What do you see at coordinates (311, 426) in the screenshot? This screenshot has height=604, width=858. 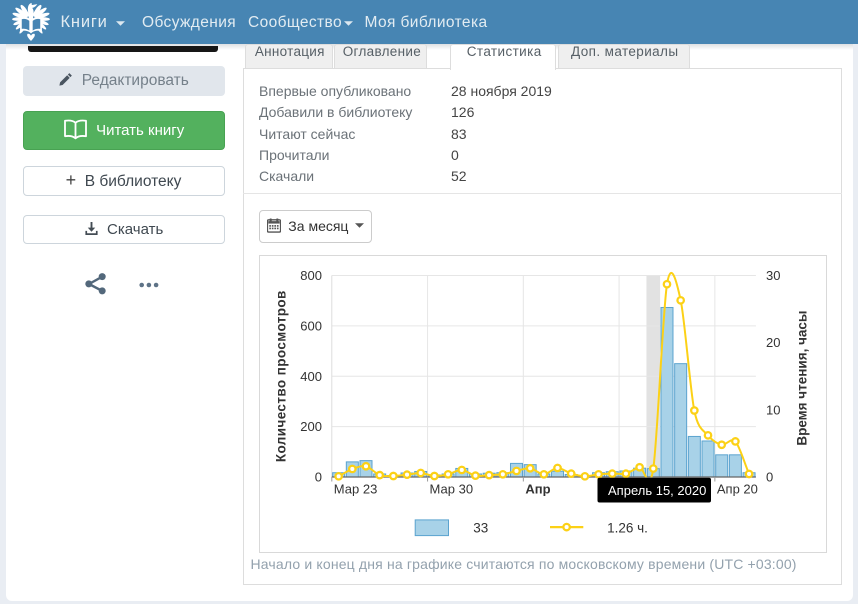 I see `svg-text: 200` at bounding box center [311, 426].